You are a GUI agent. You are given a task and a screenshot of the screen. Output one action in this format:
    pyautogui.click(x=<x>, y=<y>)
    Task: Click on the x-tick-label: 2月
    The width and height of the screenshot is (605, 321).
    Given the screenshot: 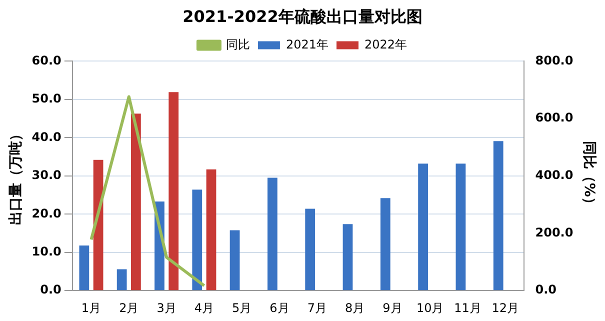 What is the action you would take?
    pyautogui.click(x=129, y=307)
    